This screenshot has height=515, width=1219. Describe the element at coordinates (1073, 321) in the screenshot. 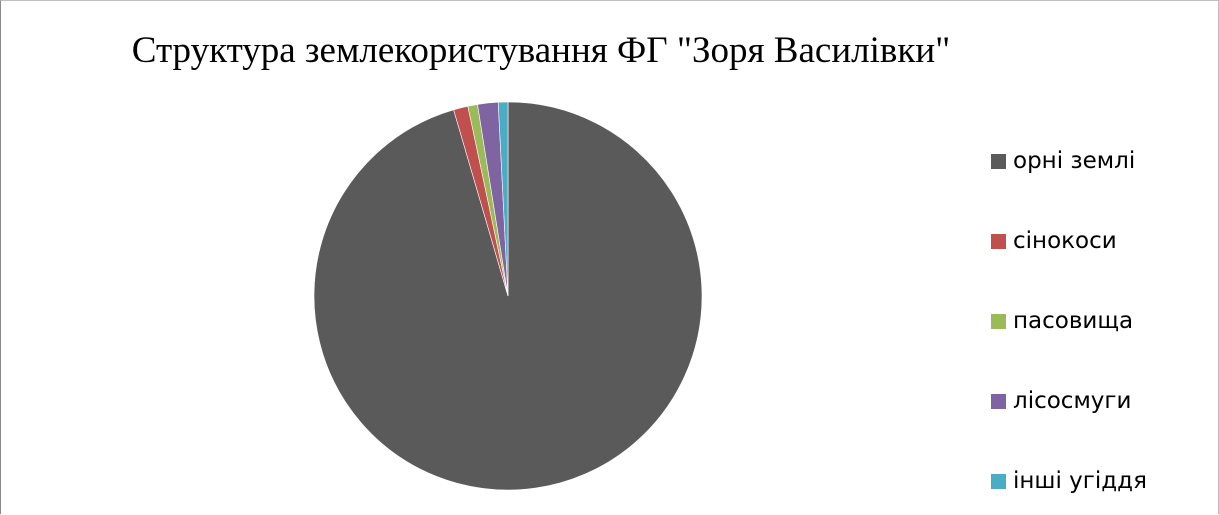

I see `legend-label: пасовища` at that location.